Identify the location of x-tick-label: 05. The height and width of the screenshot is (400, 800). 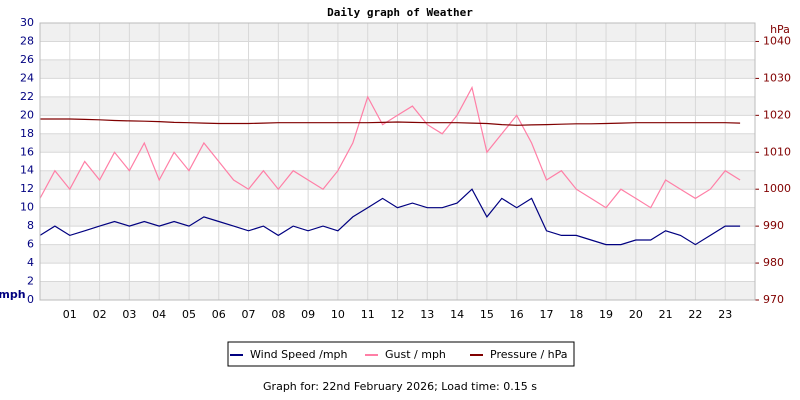
(189, 314).